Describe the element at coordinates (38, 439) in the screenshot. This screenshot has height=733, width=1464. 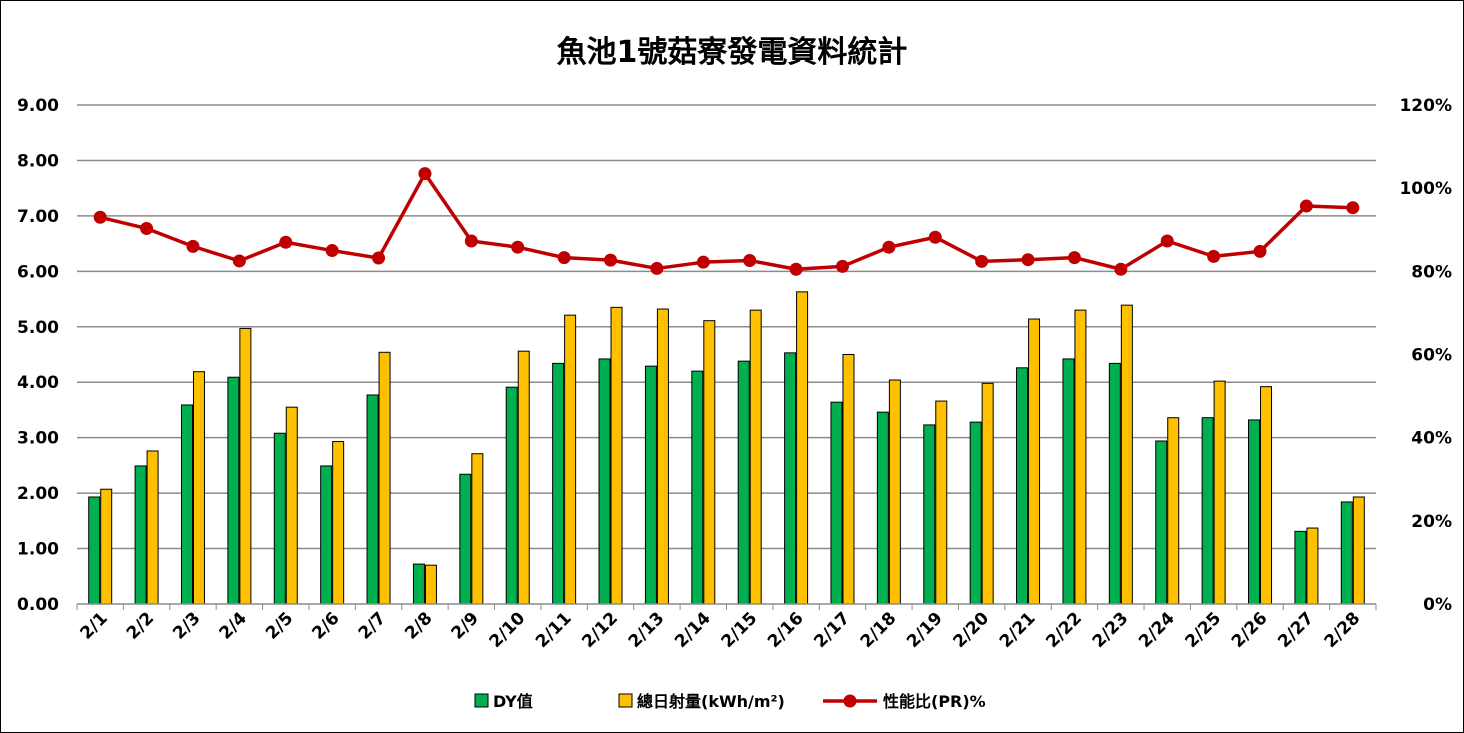
I see `y-left-tick-label: 3.00` at that location.